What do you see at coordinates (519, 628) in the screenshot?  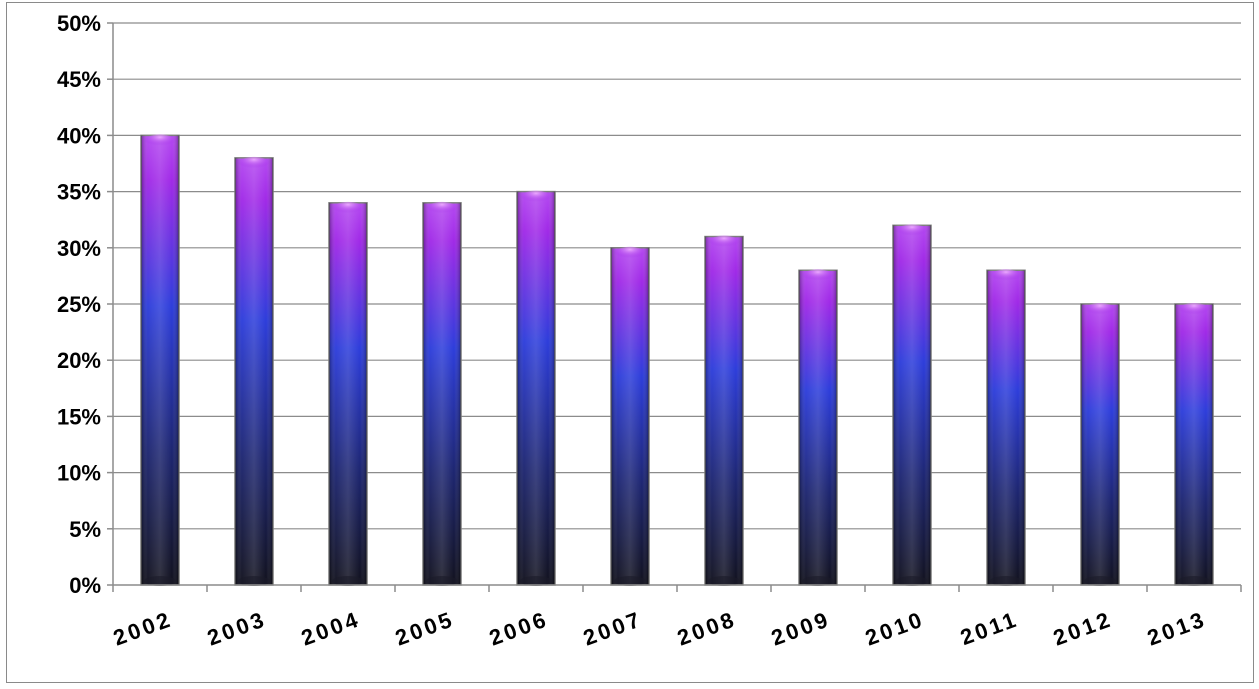 I see `x-tick-label: 2006` at bounding box center [519, 628].